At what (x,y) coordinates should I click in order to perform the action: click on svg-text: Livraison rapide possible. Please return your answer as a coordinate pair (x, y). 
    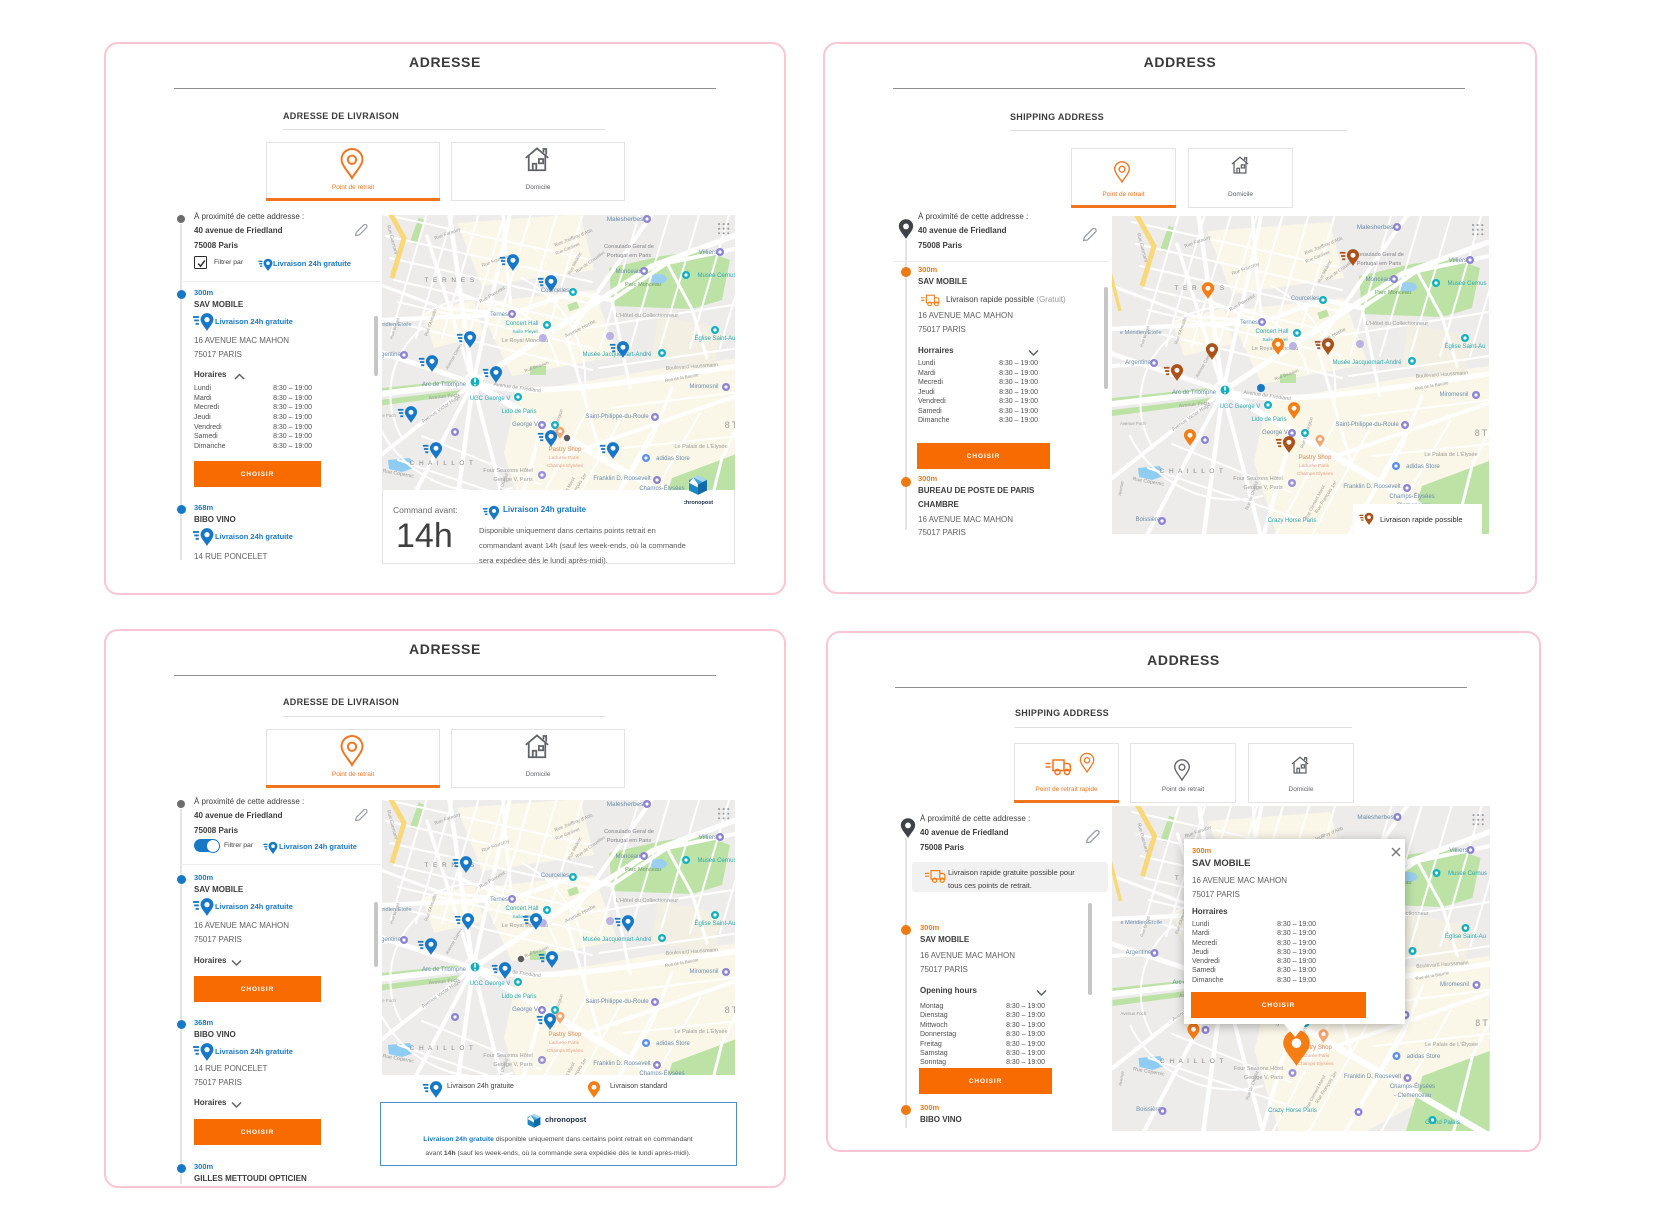
    Looking at the image, I should click on (1421, 519).